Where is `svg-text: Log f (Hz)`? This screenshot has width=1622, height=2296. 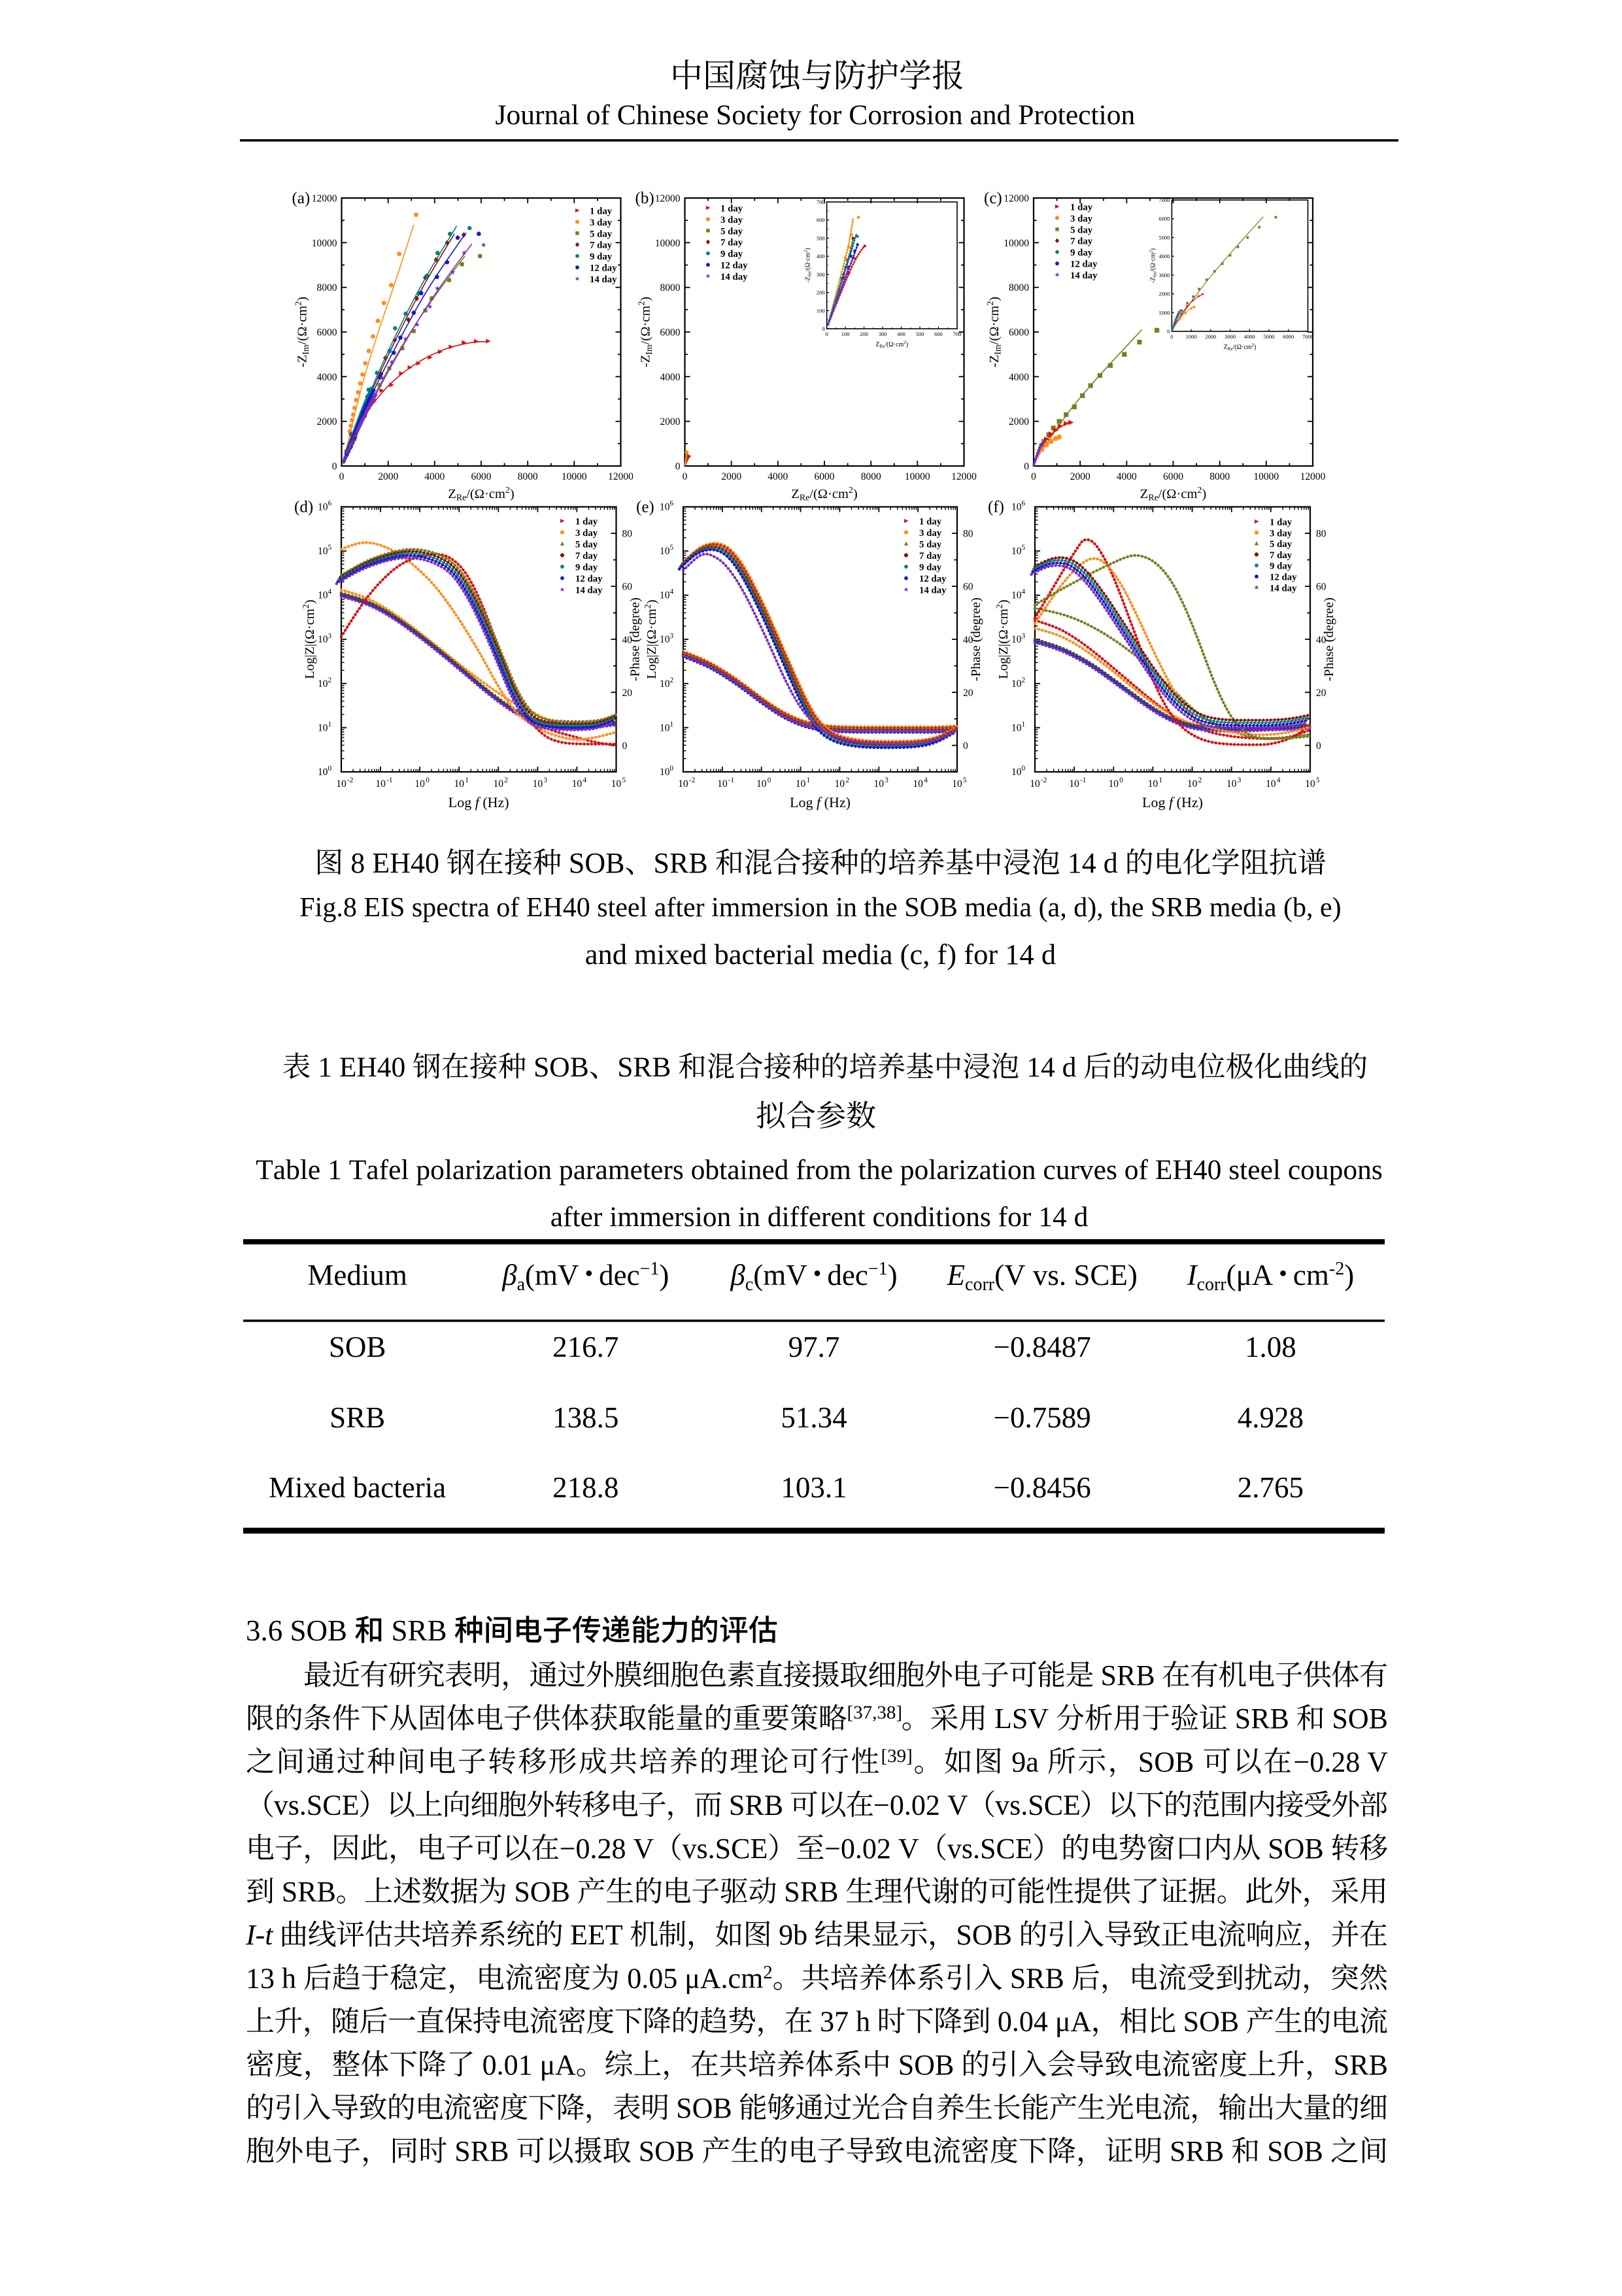 svg-text: Log f (Hz) is located at coordinates (478, 802).